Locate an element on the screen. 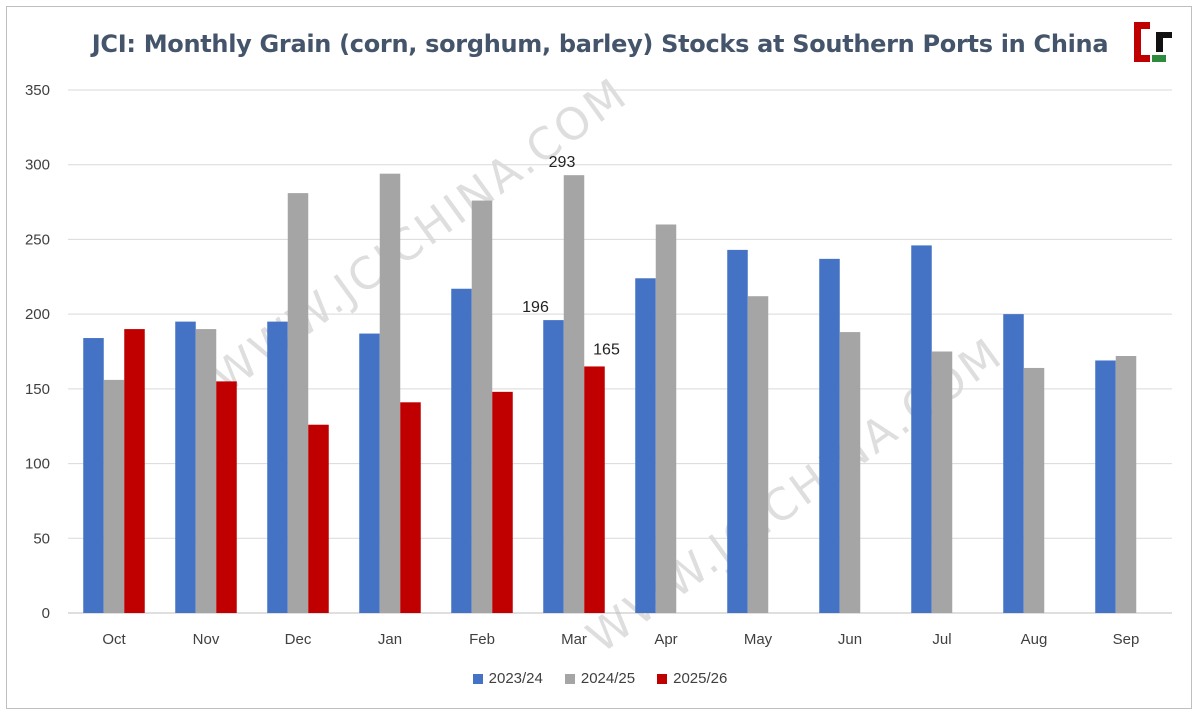 This screenshot has height=717, width=1200. bar-2023-24-nov is located at coordinates (185, 467).